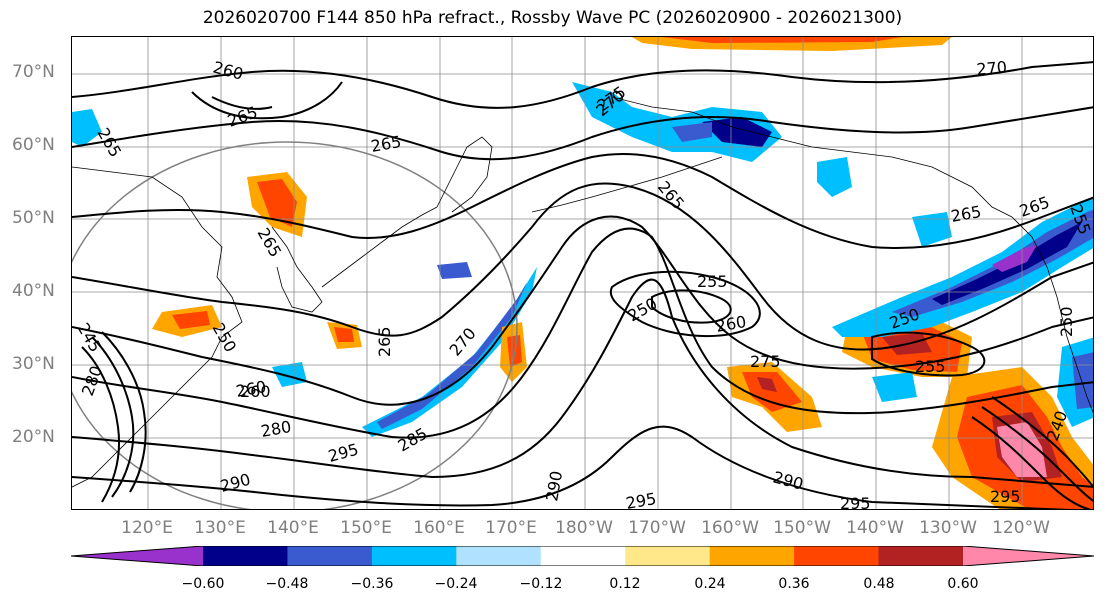 This screenshot has height=604, width=1105. What do you see at coordinates (948, 528) in the screenshot?
I see `lon-label: 130°W` at bounding box center [948, 528].